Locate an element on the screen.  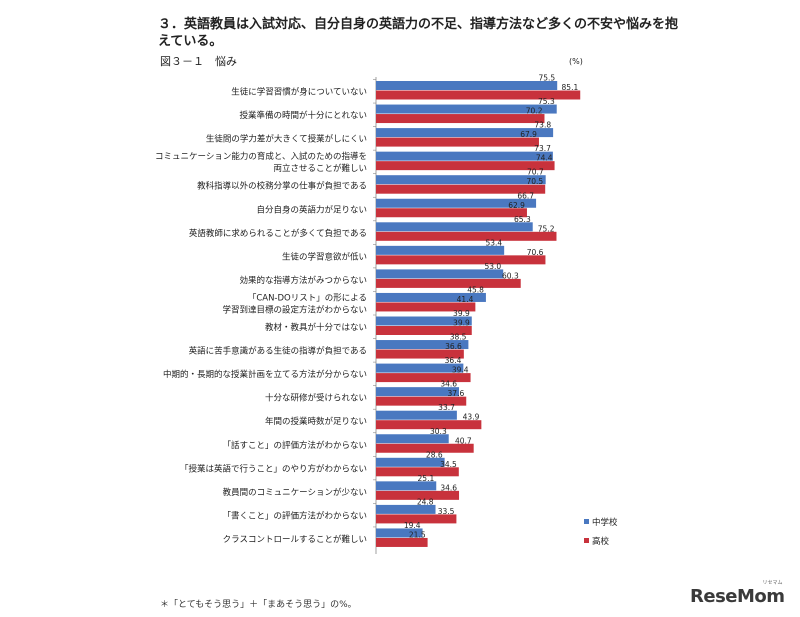
category-label: 生徒の学習意欲が低い is located at coordinates (324, 256).